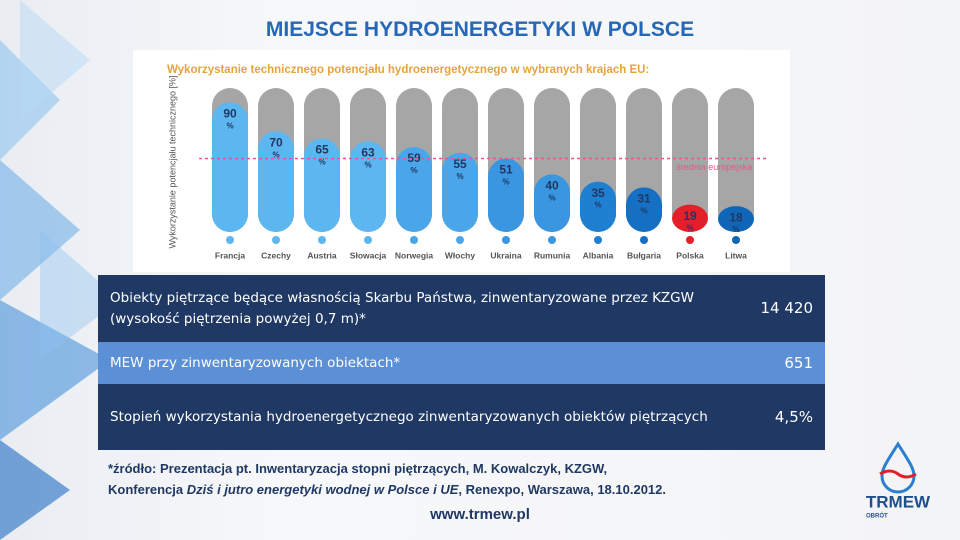 The width and height of the screenshot is (960, 540). Describe the element at coordinates (877, 516) in the screenshot. I see `logo-sub: OBRÓT` at that location.